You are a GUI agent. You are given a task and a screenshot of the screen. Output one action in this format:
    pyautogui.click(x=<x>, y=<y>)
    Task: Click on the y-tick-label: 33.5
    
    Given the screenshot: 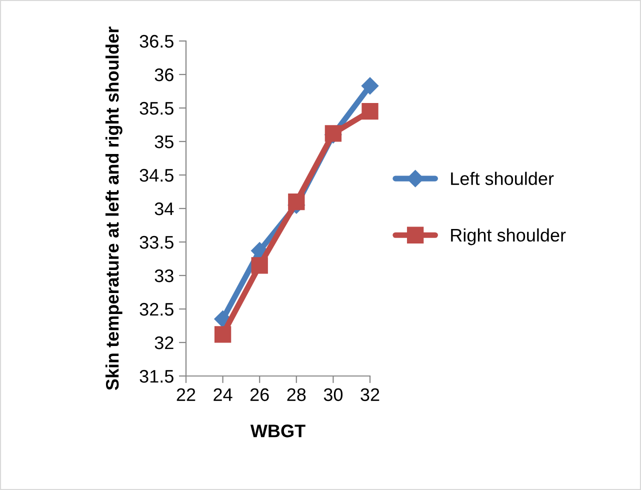 What is the action you would take?
    pyautogui.click(x=157, y=242)
    